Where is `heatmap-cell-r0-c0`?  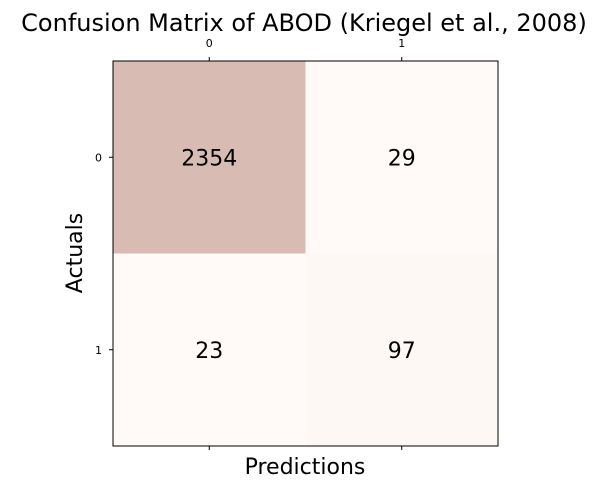 heatmap-cell-r0-c0 is located at coordinates (209, 157).